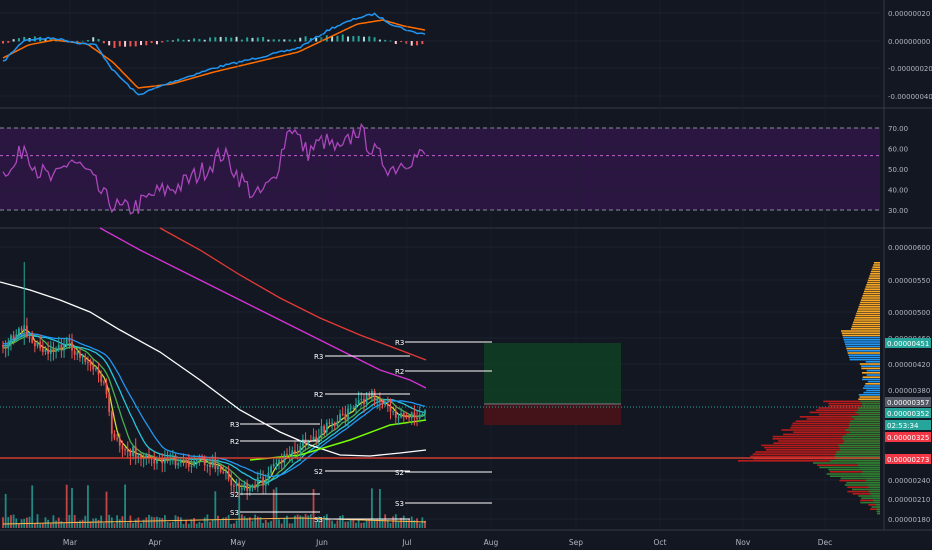 Image resolution: width=932 pixels, height=550 pixels. I want to click on macd-tick-label: 0.00000000, so click(909, 42).